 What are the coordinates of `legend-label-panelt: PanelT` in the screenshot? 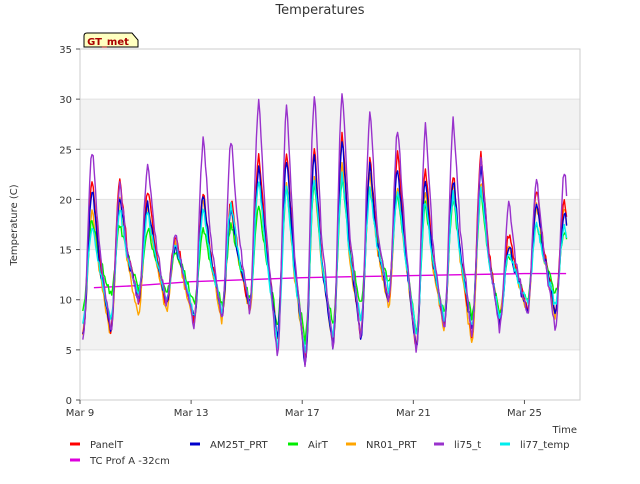 It's located at (107, 445).